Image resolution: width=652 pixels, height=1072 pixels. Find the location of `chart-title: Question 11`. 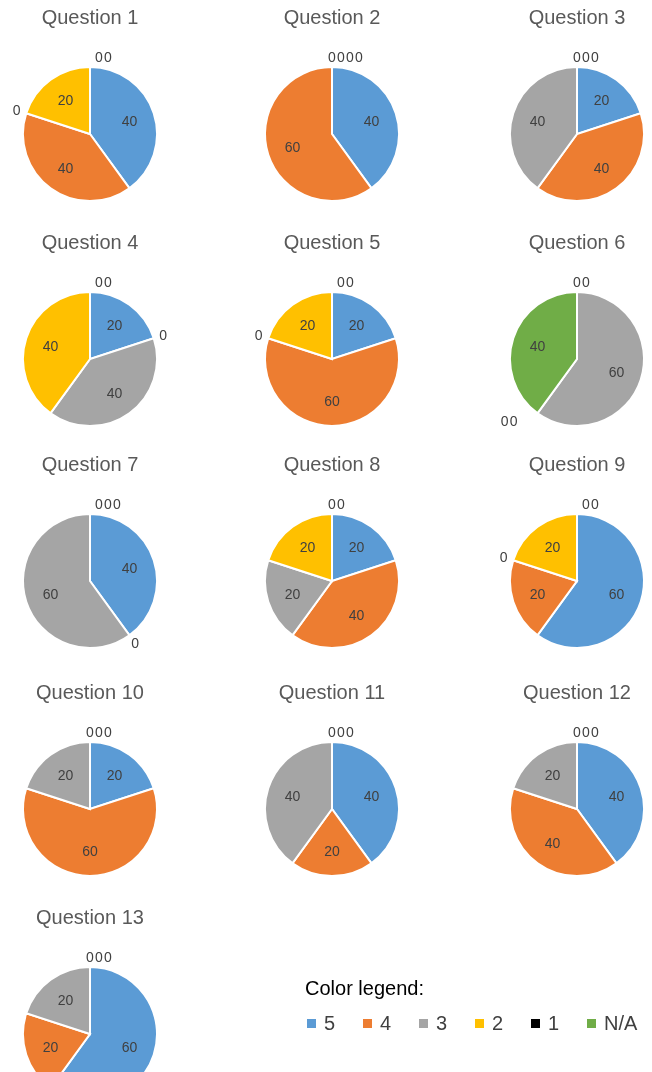

chart-title: Question 11 is located at coordinates (332, 692).